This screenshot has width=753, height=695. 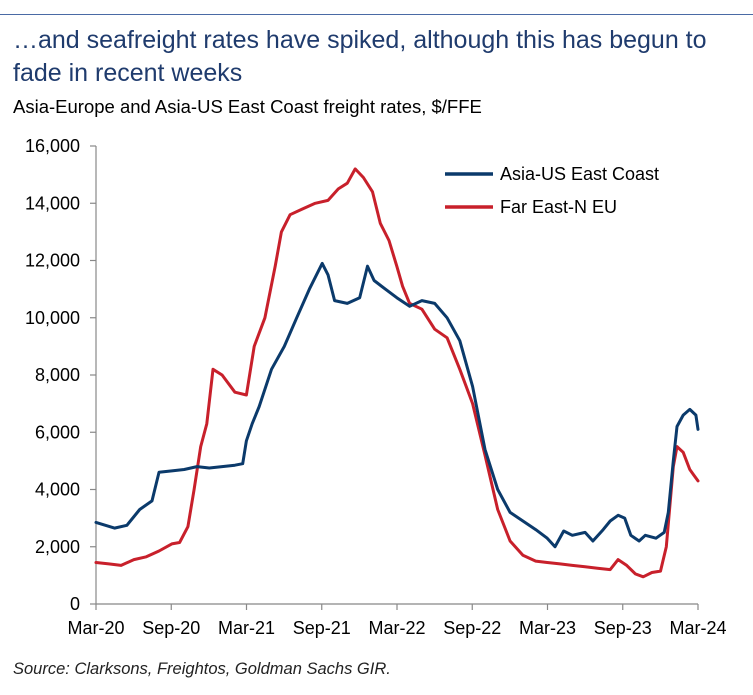 I want to click on y-tick-label: 6,000, so click(x=57, y=432).